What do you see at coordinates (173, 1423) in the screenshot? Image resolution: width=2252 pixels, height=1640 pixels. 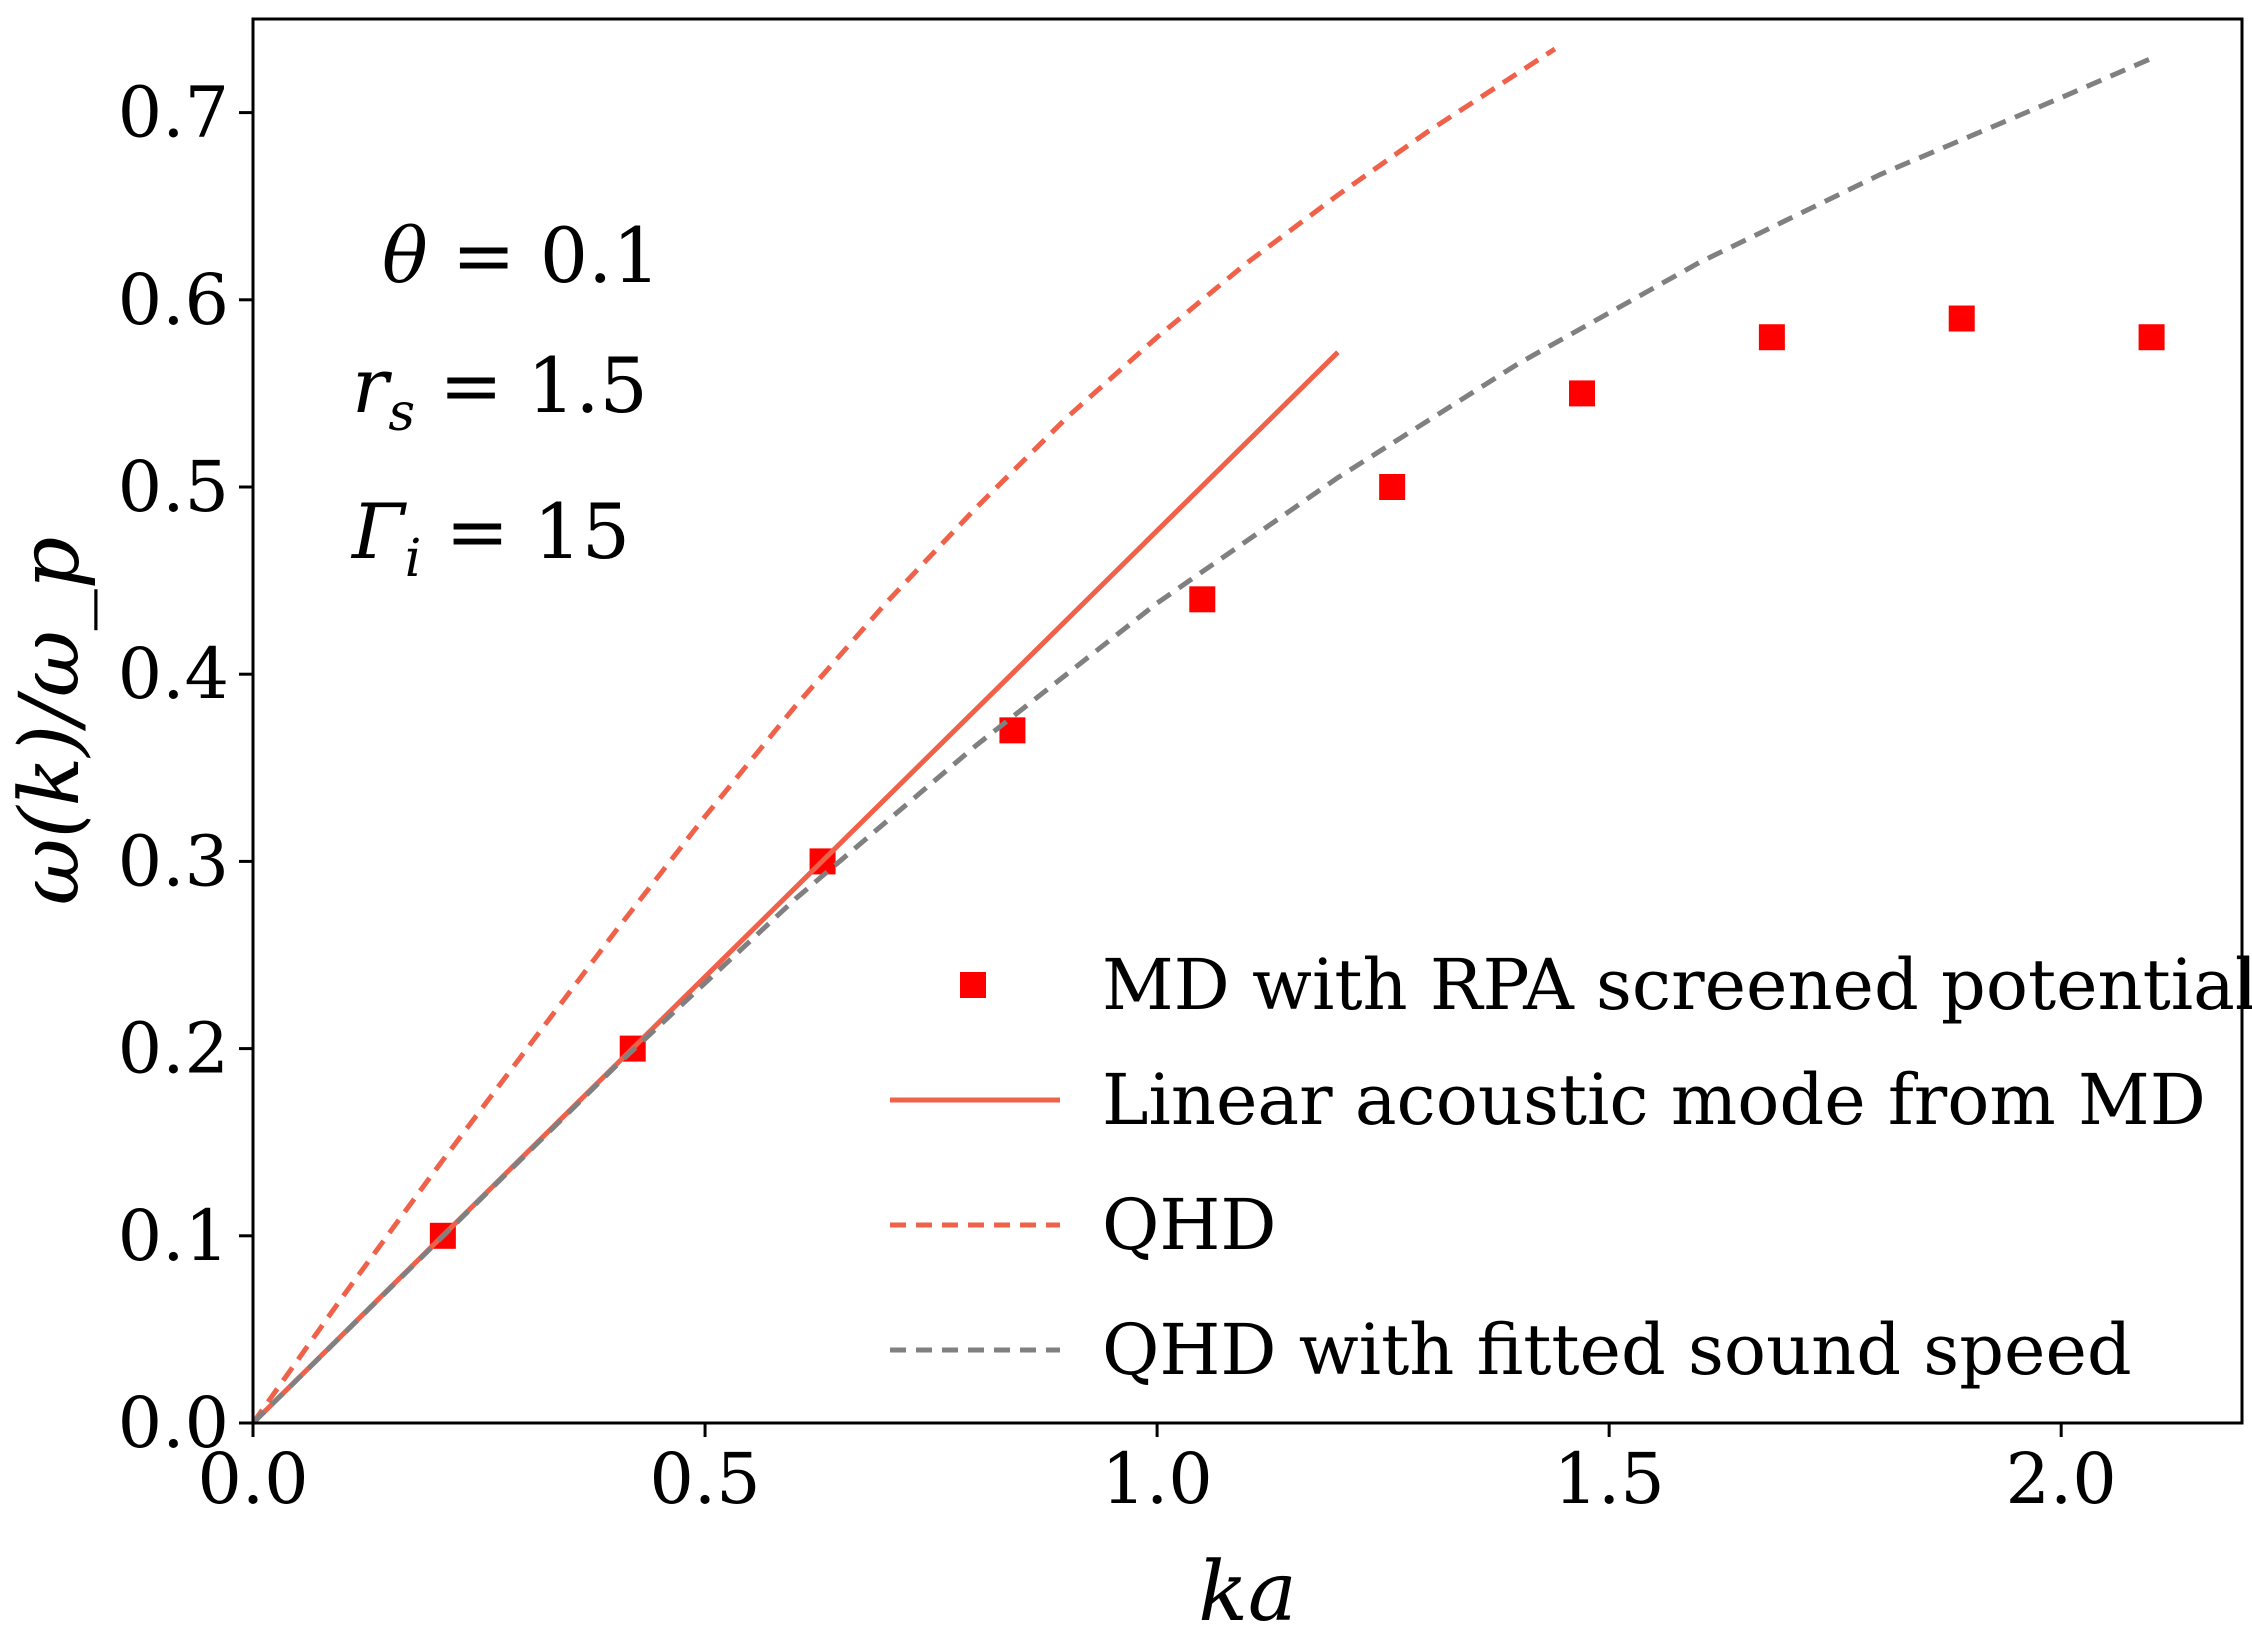 I see `y-tick-label-0: 0.0` at bounding box center [173, 1423].